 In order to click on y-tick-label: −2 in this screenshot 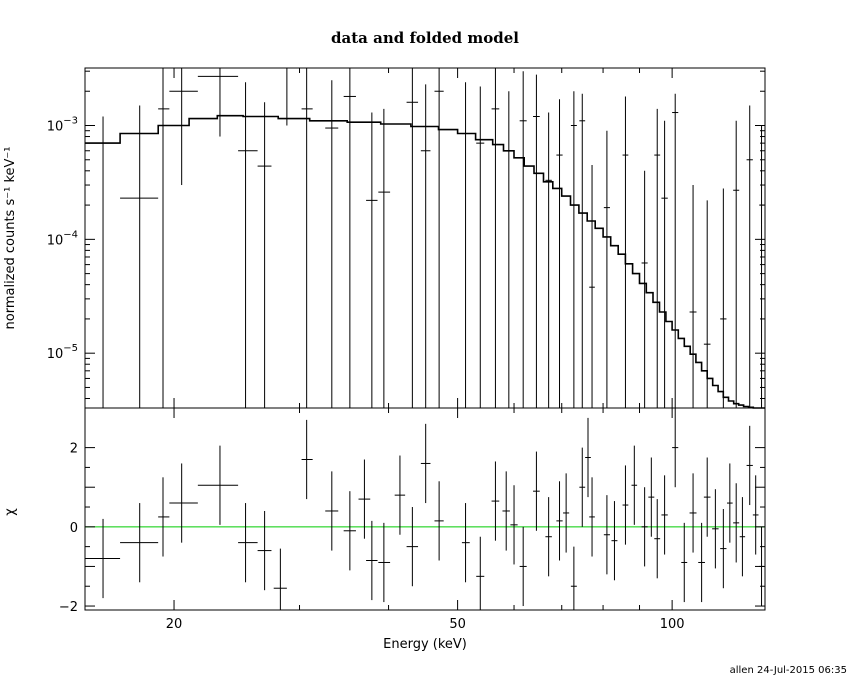, I will do `click(68, 607)`.